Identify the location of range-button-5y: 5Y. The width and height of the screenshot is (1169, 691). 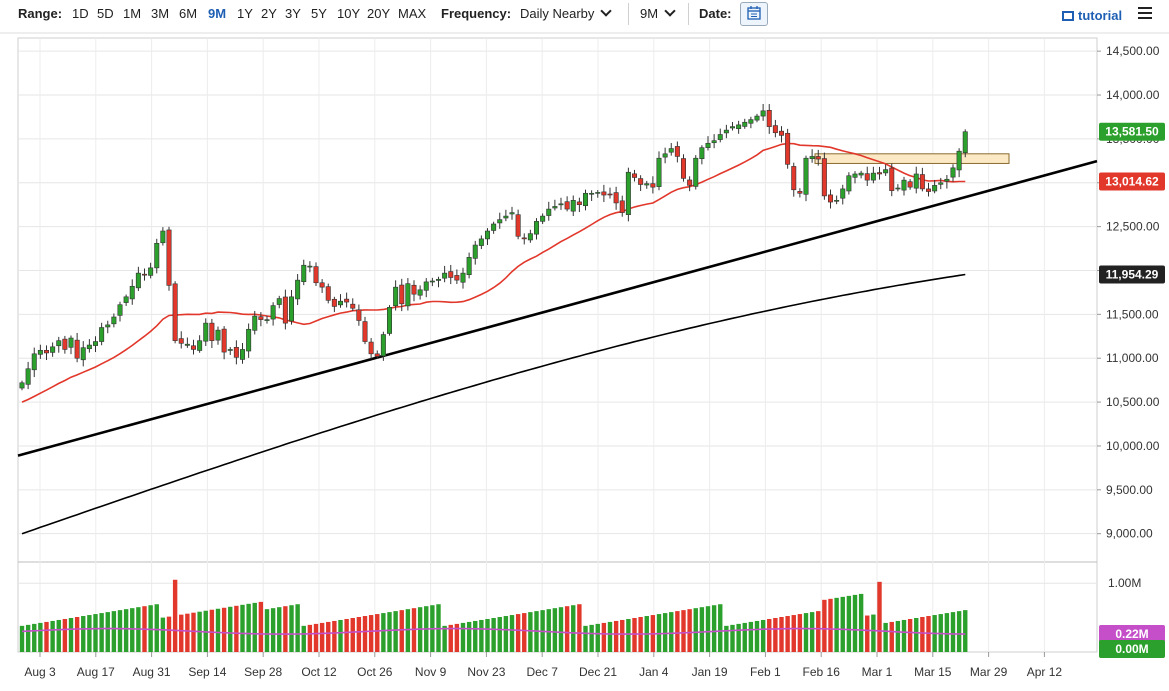
(319, 13).